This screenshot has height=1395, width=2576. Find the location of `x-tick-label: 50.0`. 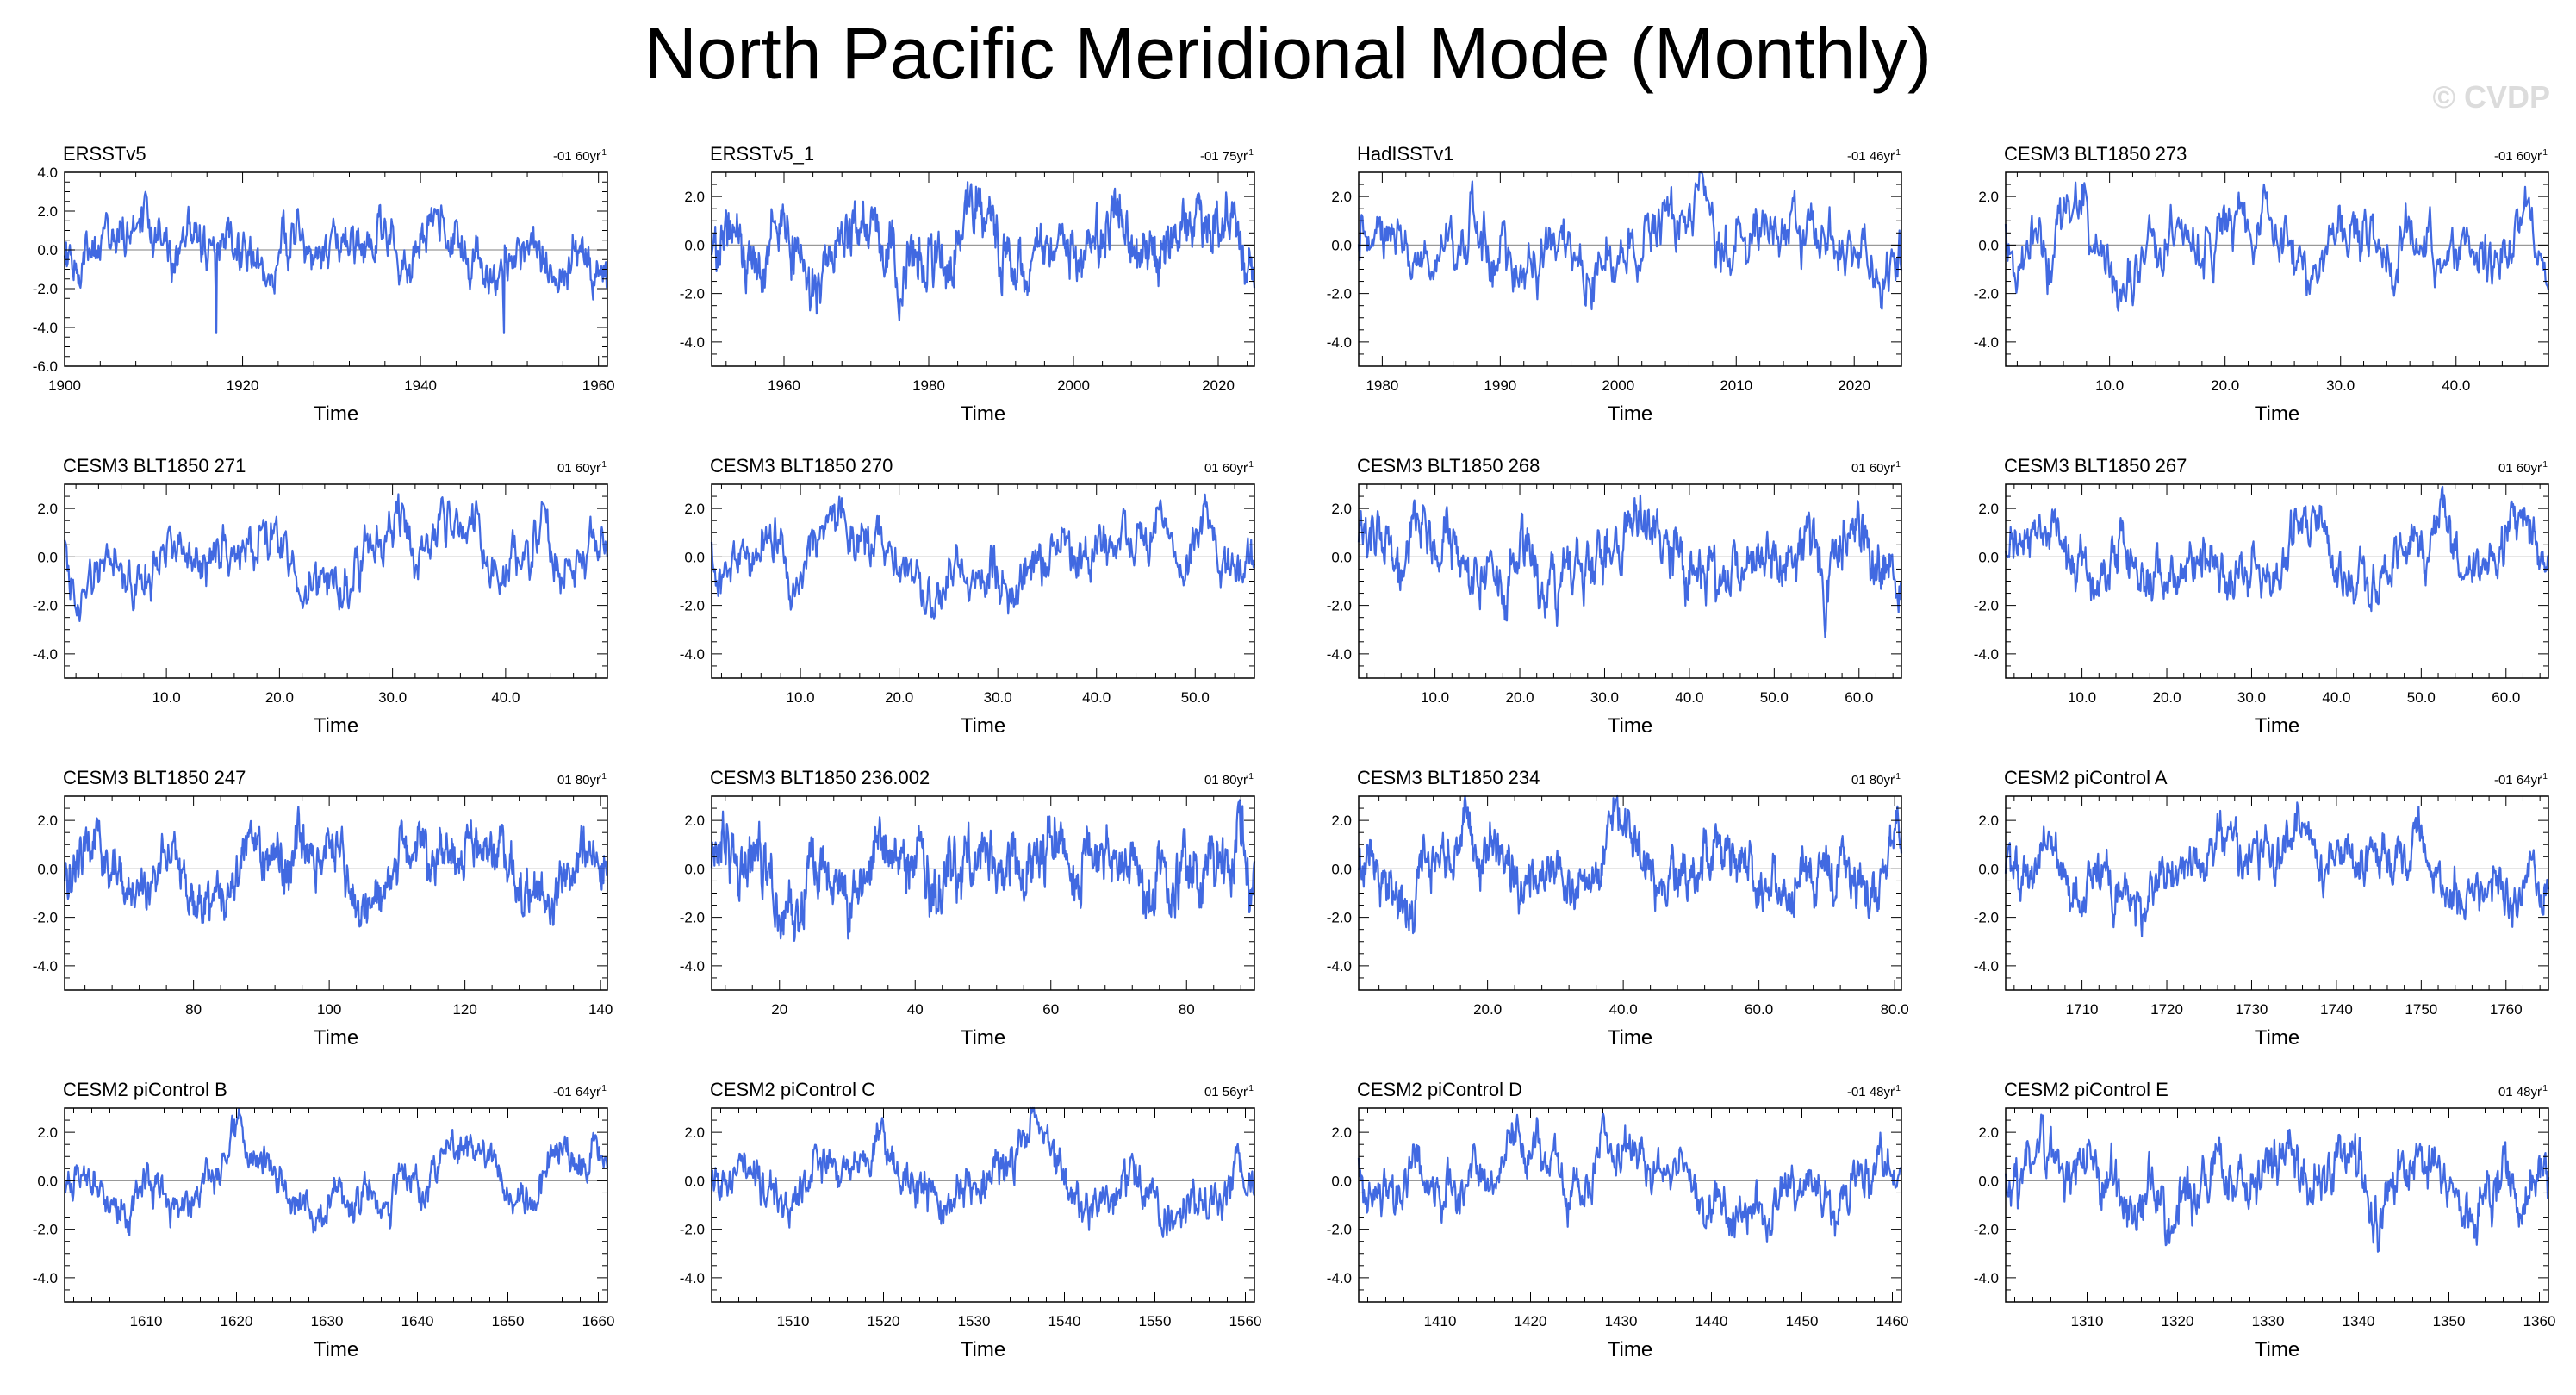

x-tick-label: 50.0 is located at coordinates (1196, 697).